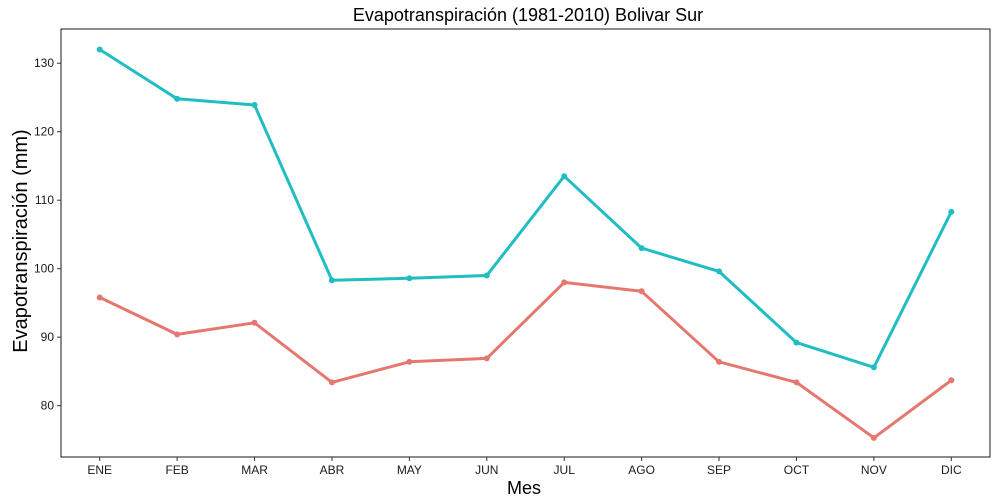 The width and height of the screenshot is (1000, 500). What do you see at coordinates (486, 470) in the screenshot?
I see `x-tick-label-jun: JUN` at bounding box center [486, 470].